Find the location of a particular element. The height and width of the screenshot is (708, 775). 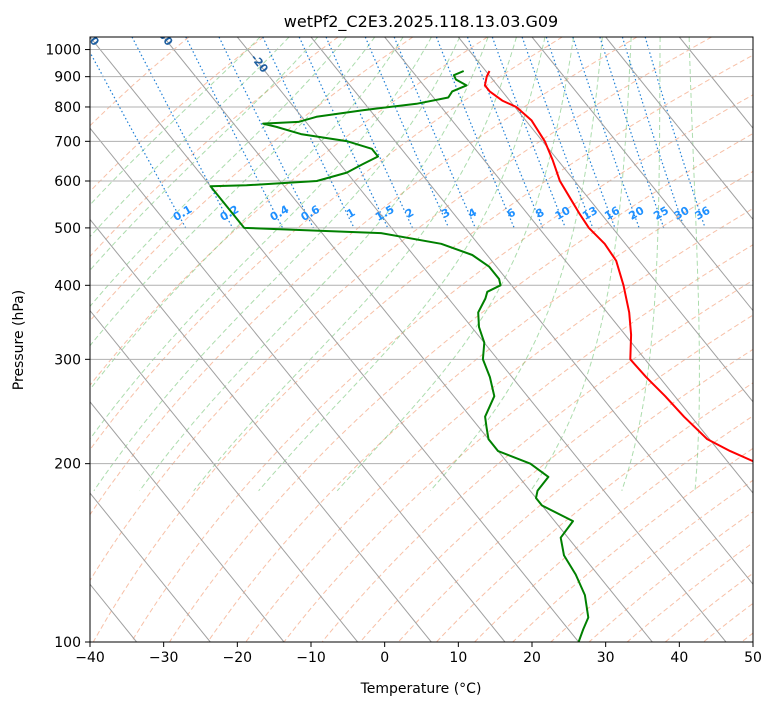

isotherm-label: -30 is located at coordinates (164, 37).